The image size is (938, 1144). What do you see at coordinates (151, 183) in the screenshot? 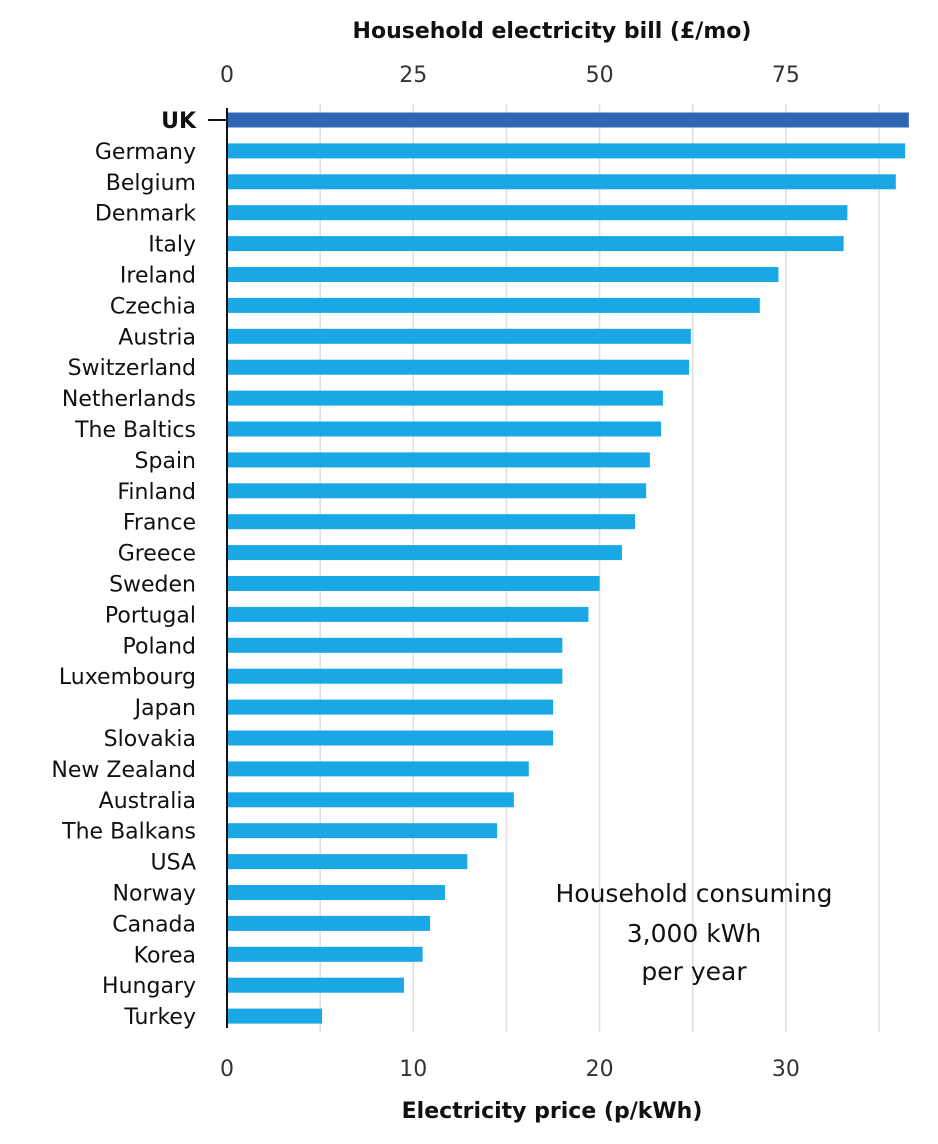
I see `category-label: Belgium` at bounding box center [151, 183].